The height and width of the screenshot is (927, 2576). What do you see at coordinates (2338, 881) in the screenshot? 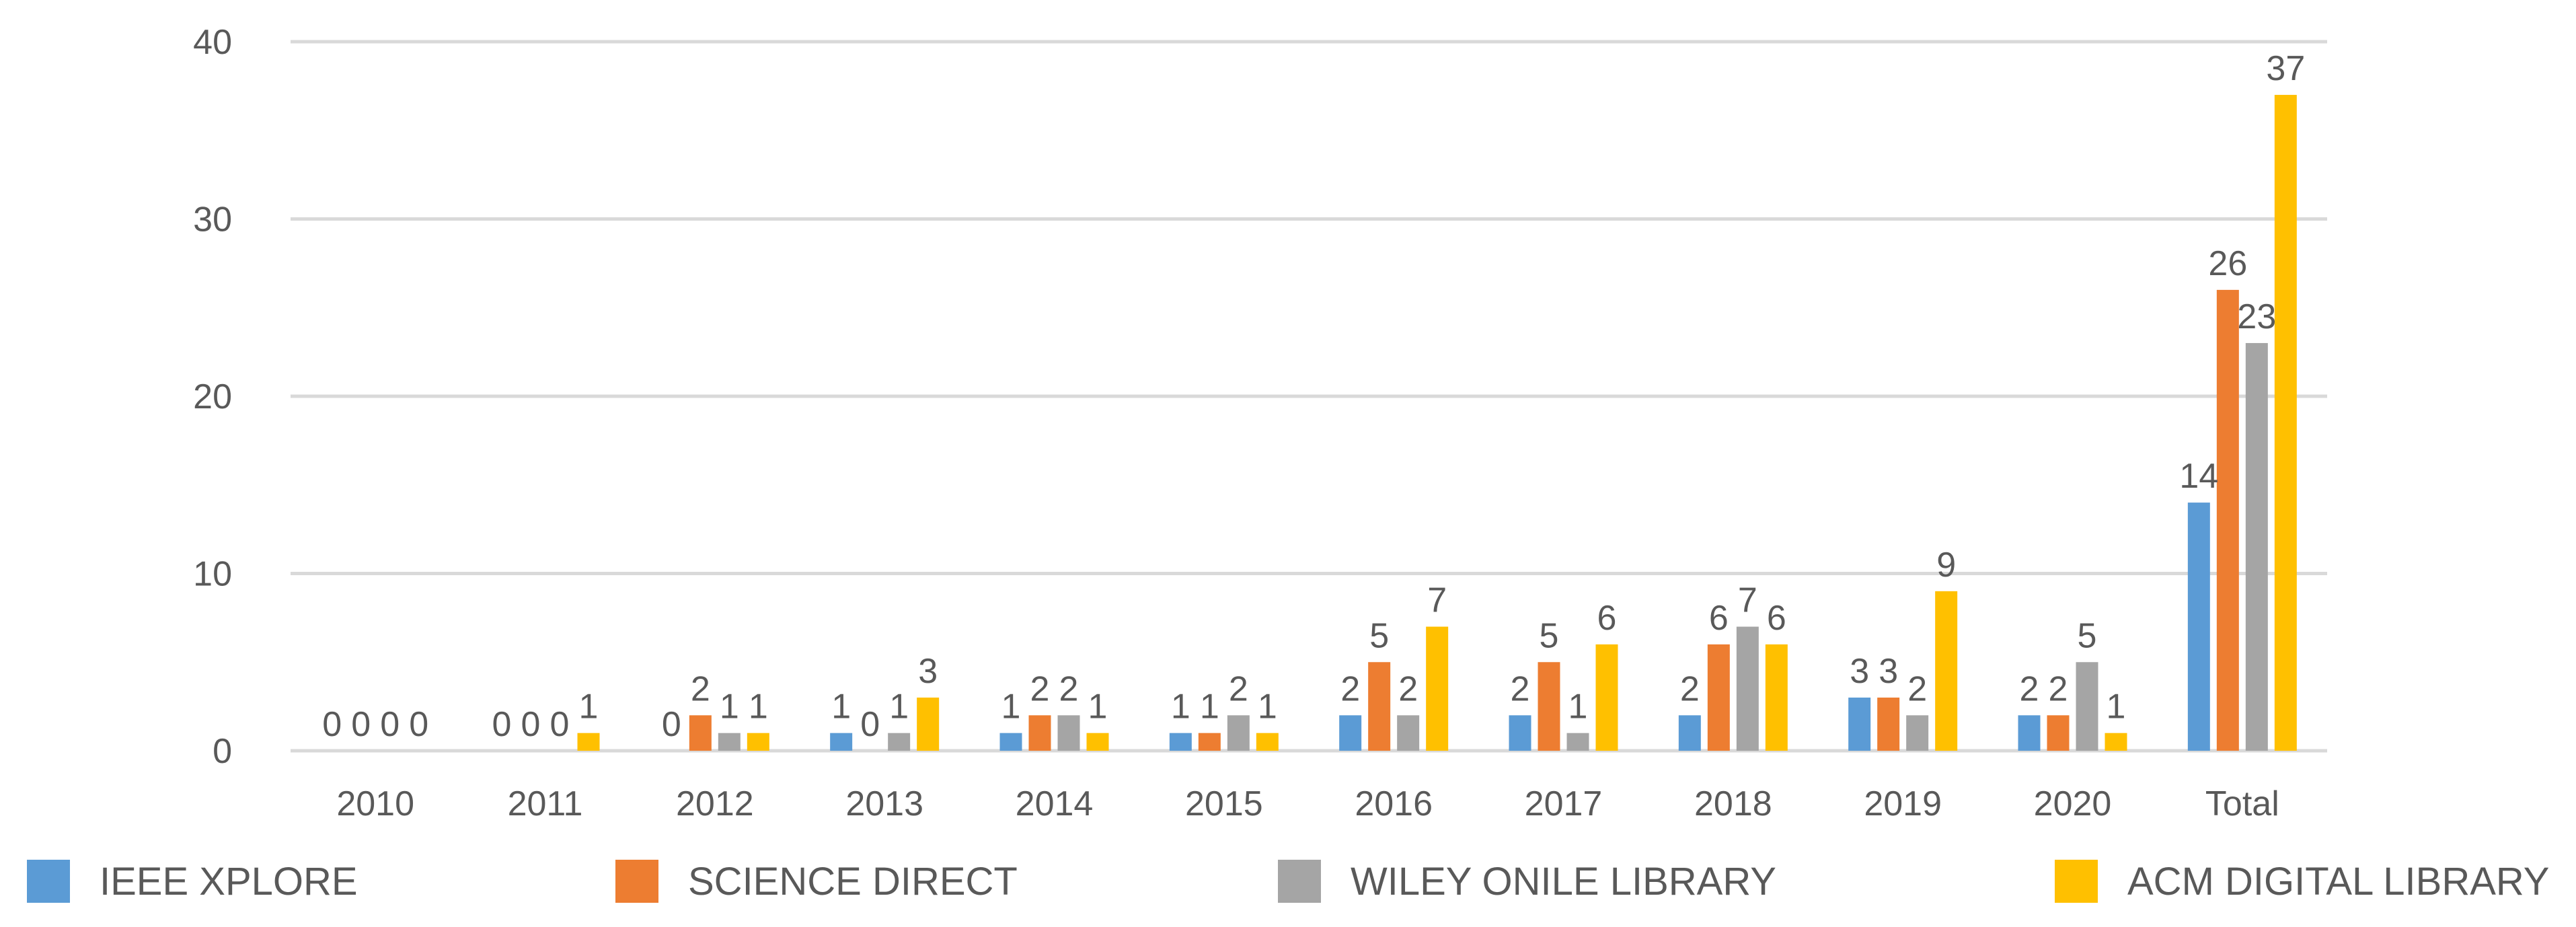
I see `legend-label: ACM DIGITAL LIBRARY` at bounding box center [2338, 881].